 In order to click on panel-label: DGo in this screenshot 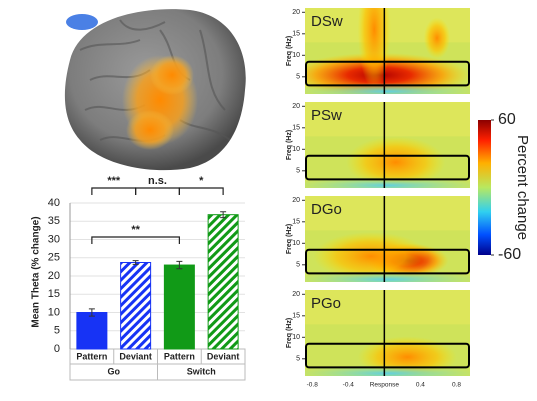, I will do `click(326, 209)`.